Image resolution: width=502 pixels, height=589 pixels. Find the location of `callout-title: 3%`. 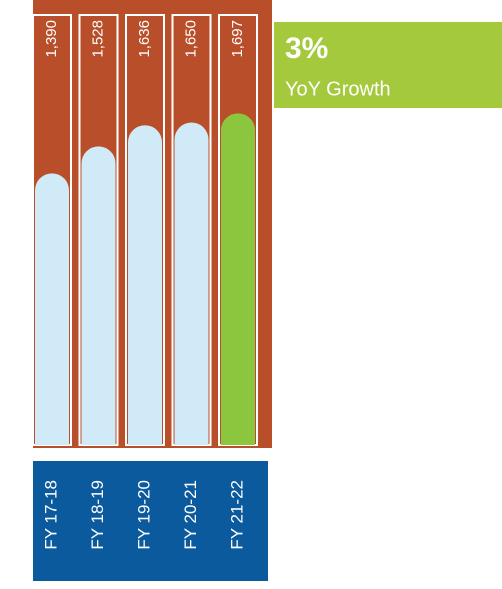

callout-title: 3% is located at coordinates (306, 48).